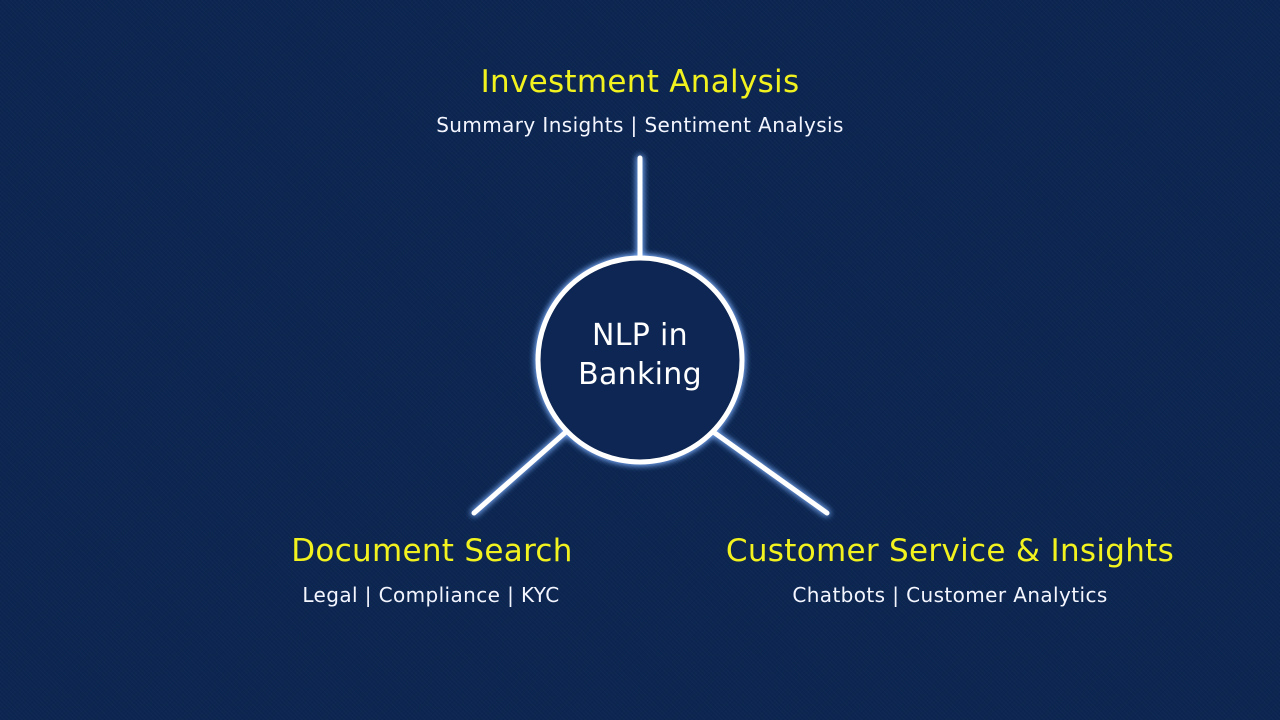 This screenshot has width=1280, height=720. What do you see at coordinates (520, 472) in the screenshot?
I see `connector-left` at bounding box center [520, 472].